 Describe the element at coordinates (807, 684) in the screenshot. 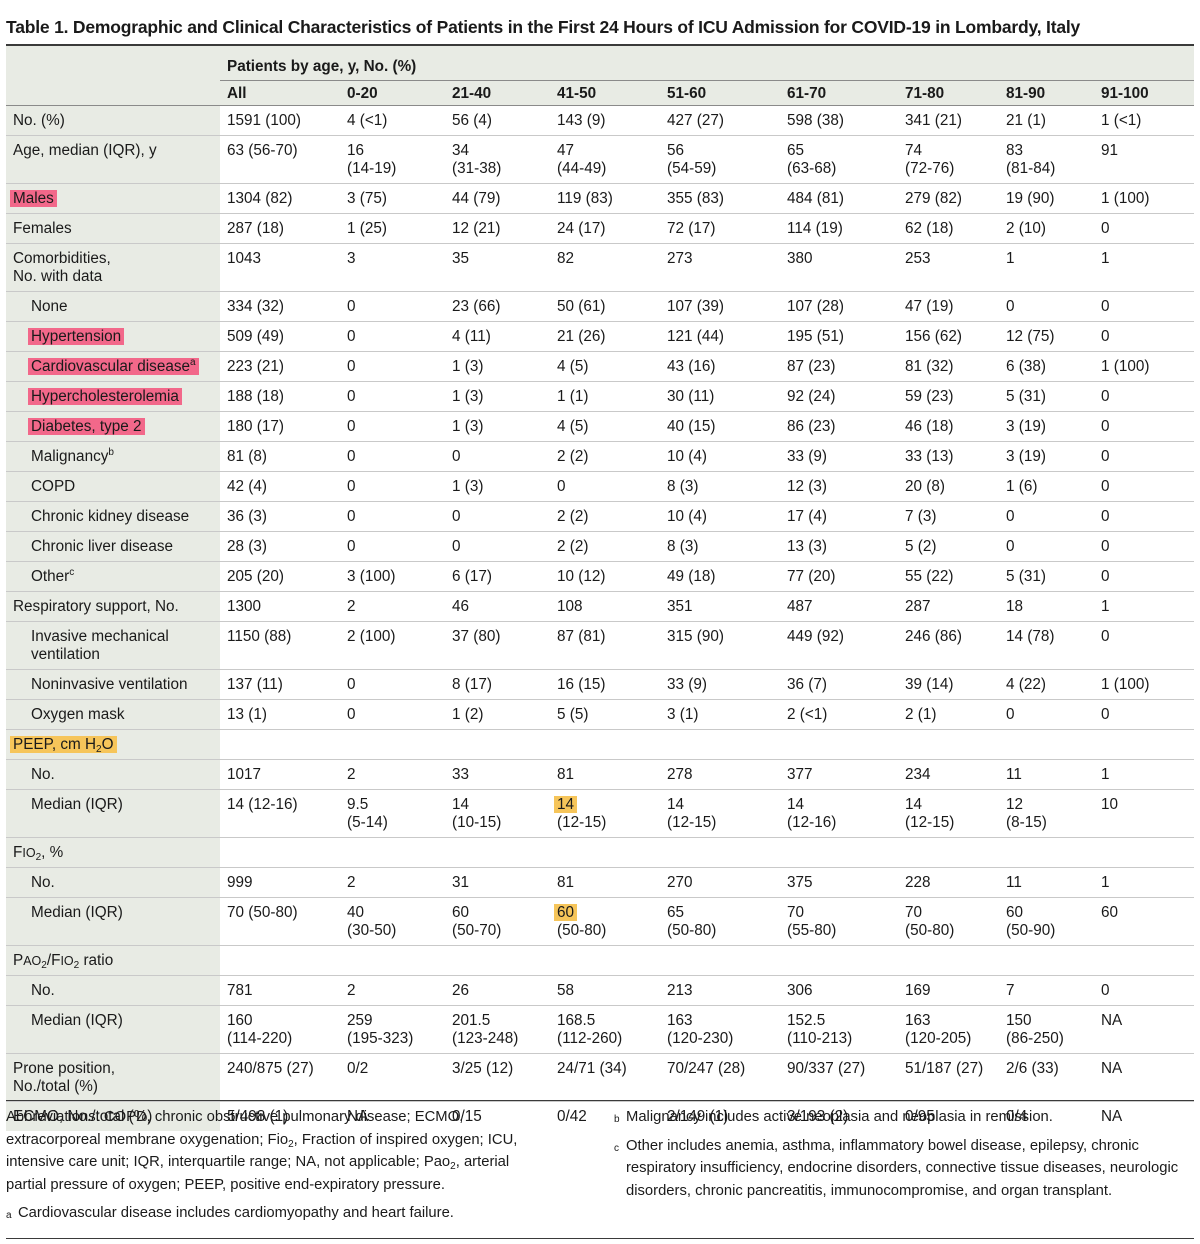

I see `cell-value: 36 (7)` at that location.